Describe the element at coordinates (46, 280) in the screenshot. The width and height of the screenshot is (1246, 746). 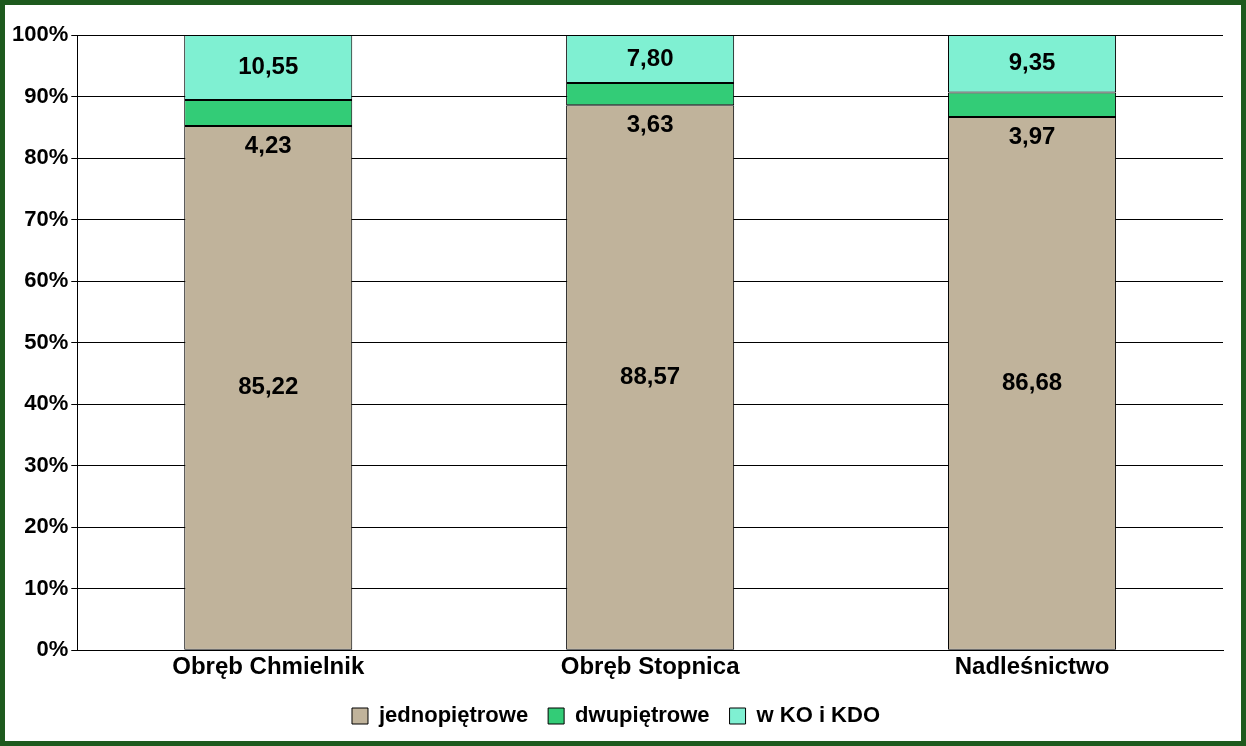
I see `y-tick-label: 60%` at that location.